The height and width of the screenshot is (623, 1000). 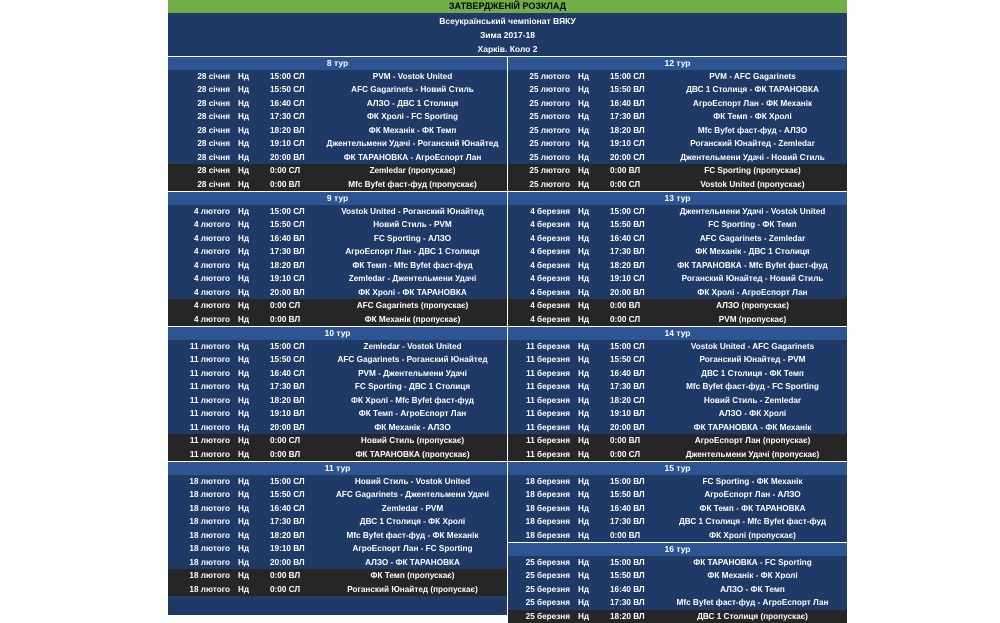 I want to click on match-teams: Новий Стиль (пропускає), so click(x=412, y=441).